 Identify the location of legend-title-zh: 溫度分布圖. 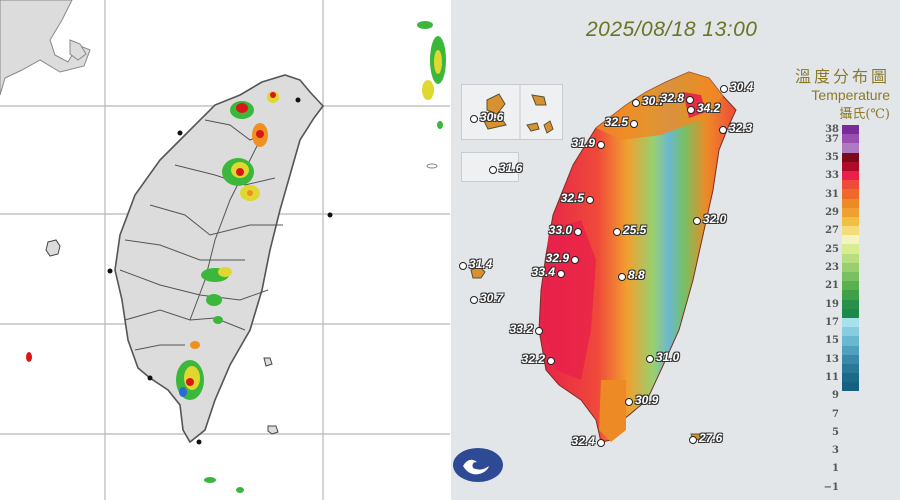
(842, 76).